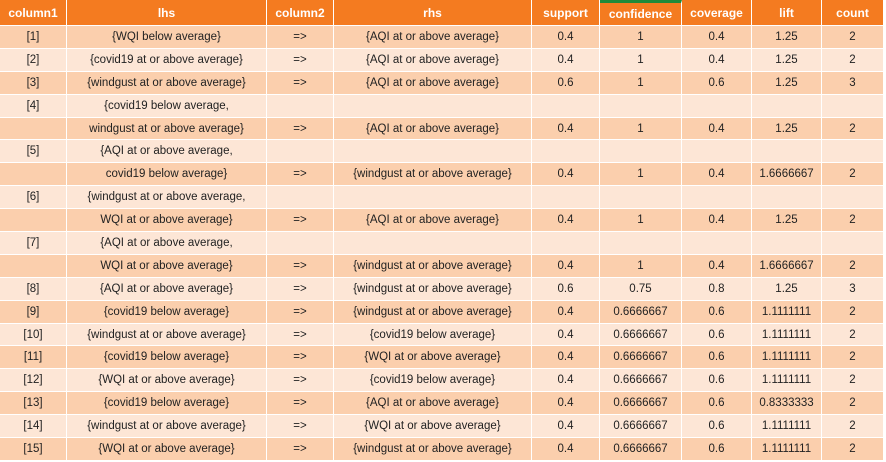 This screenshot has width=886, height=462. I want to click on lhs-cell: {covid19 below average}, so click(167, 312).